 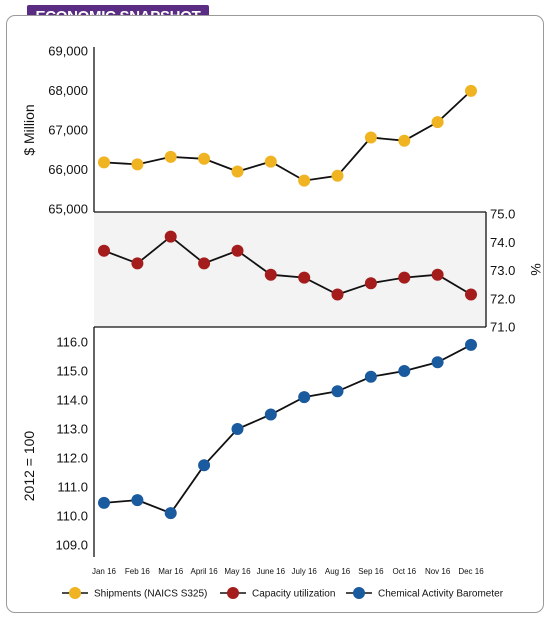 I want to click on y-tick-label: 73.0, so click(x=502, y=270).